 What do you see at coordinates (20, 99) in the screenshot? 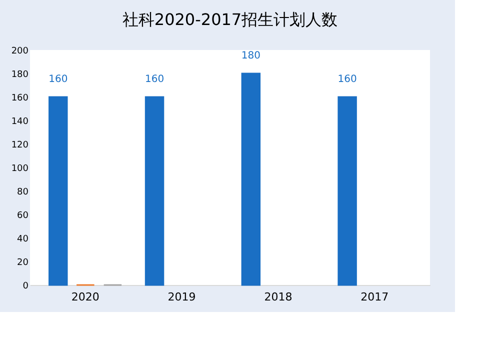
I see `y-tick-label: 160` at bounding box center [20, 99].